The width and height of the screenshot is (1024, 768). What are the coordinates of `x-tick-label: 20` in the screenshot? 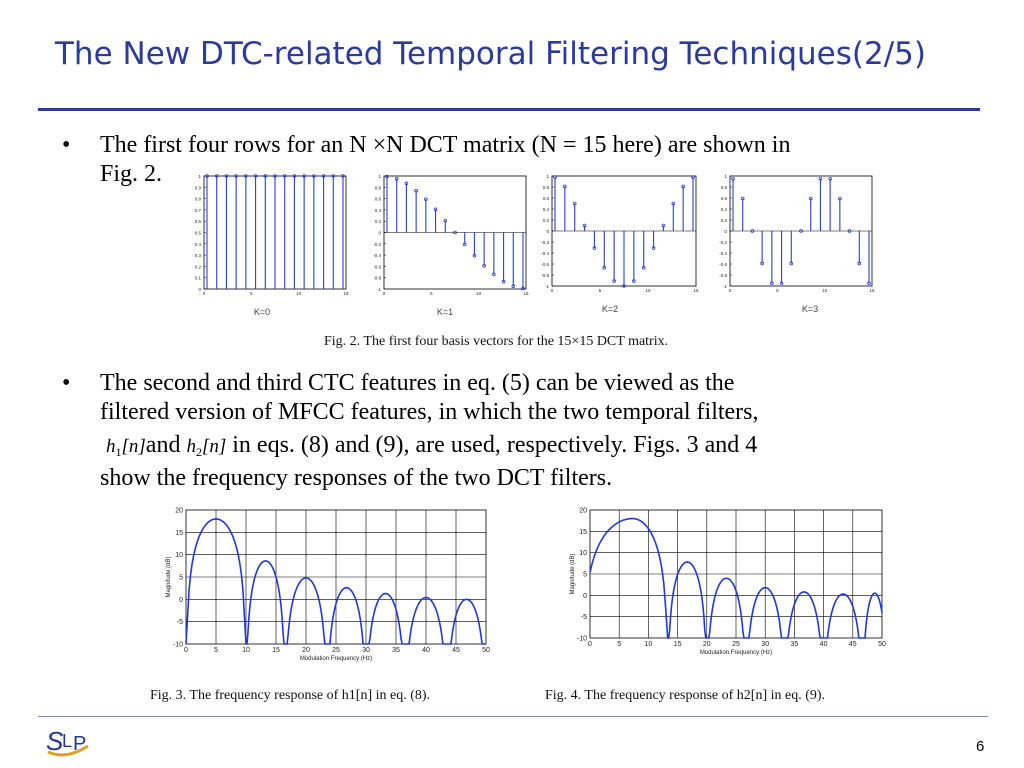 It's located at (306, 650).